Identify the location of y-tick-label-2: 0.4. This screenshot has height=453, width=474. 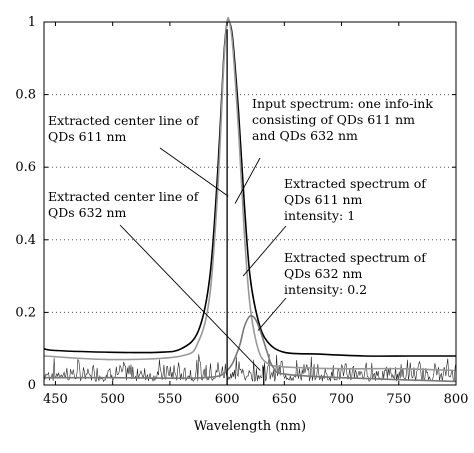
(25, 240).